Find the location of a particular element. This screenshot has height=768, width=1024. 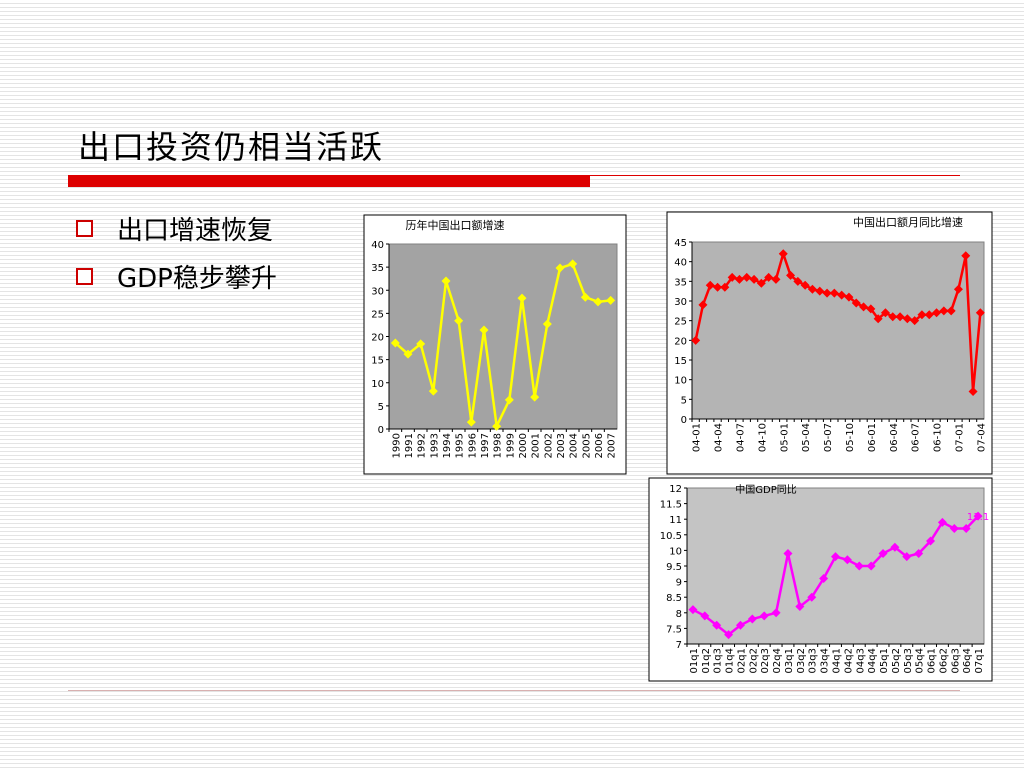

plot-area is located at coordinates (503, 336).